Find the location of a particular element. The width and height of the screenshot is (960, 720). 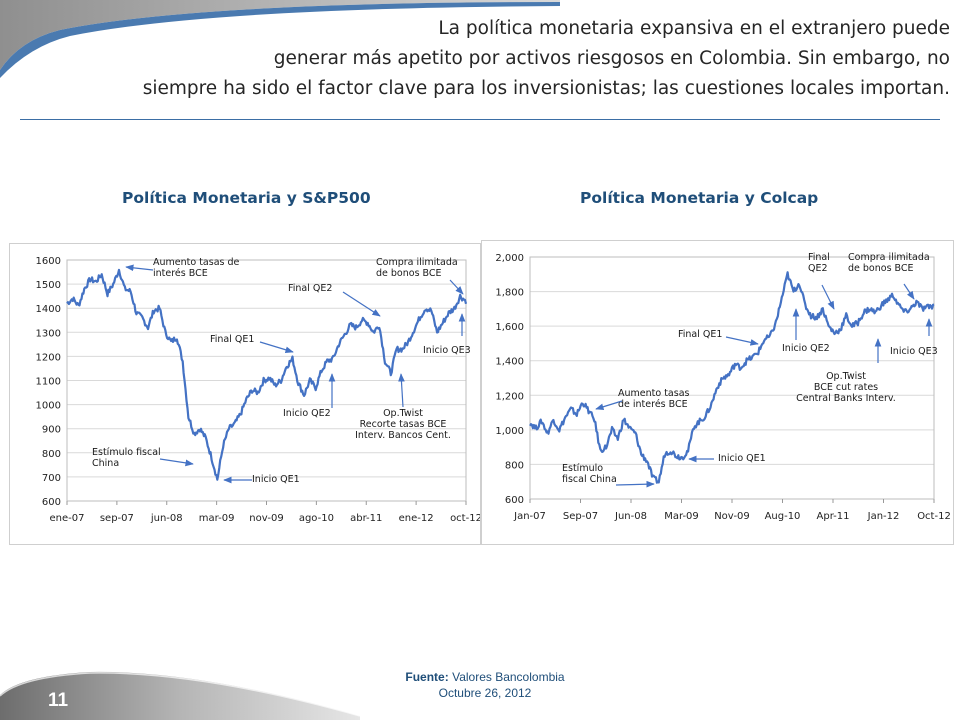

y-tick-label: 700 is located at coordinates (51, 478).